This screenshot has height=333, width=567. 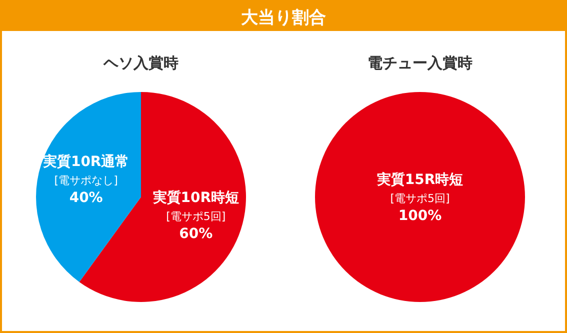 I want to click on data-label: 100%, so click(x=420, y=216).